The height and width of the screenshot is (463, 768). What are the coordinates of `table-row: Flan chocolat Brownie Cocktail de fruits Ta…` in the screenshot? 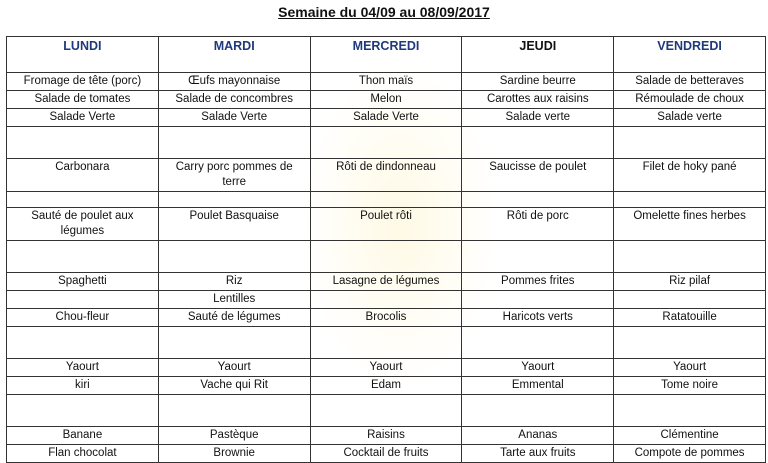 It's located at (386, 453).